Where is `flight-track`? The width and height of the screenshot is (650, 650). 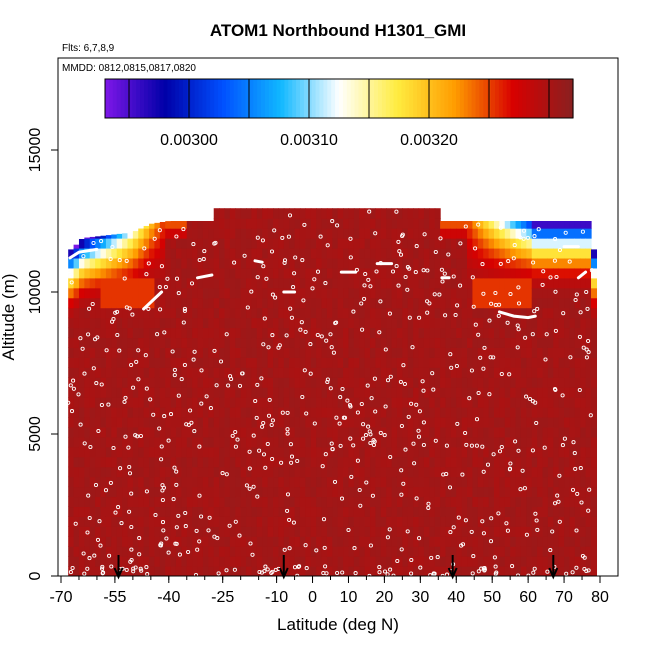
flight-track is located at coordinates (153, 300).